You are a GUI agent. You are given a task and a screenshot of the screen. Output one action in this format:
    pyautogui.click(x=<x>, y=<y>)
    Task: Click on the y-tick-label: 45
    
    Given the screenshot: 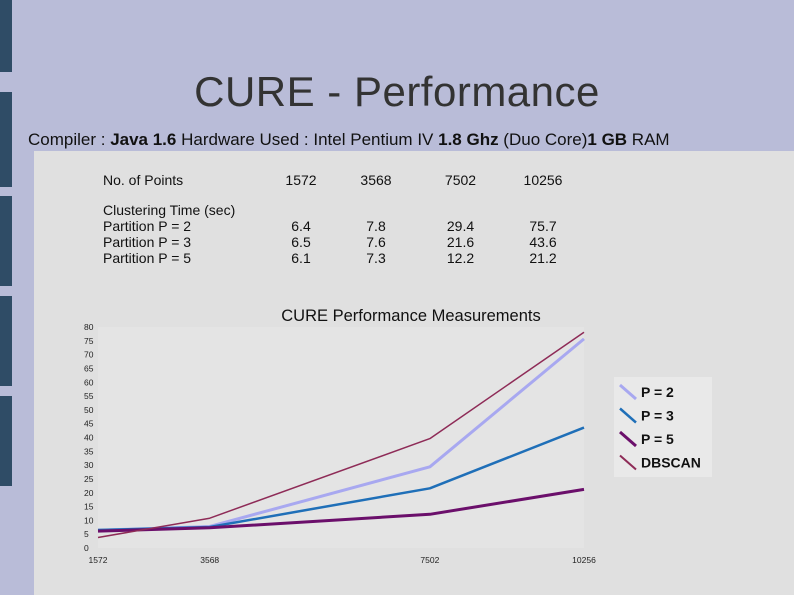 What is the action you would take?
    pyautogui.click(x=89, y=424)
    